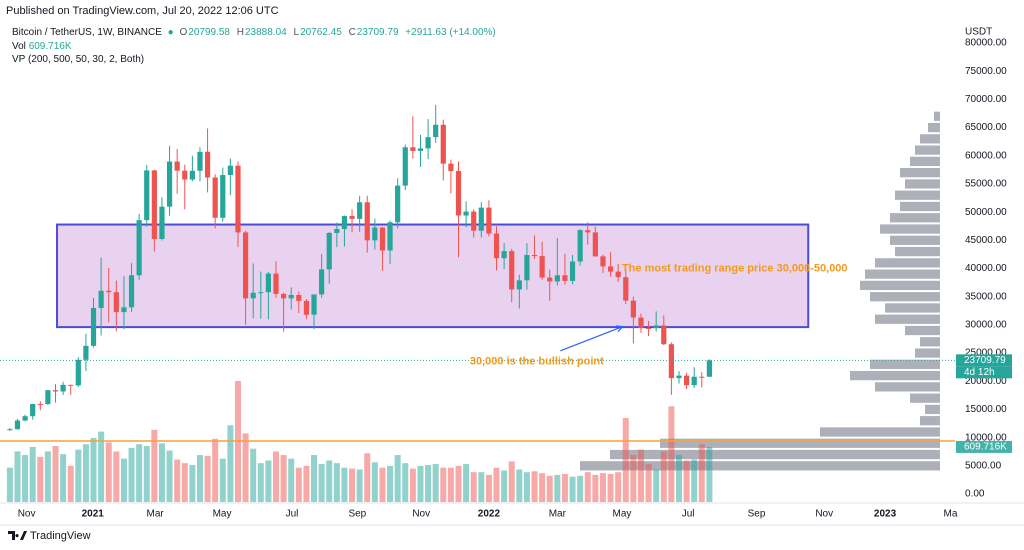  What do you see at coordinates (17, 535) in the screenshot?
I see `footer-logo` at bounding box center [17, 535].